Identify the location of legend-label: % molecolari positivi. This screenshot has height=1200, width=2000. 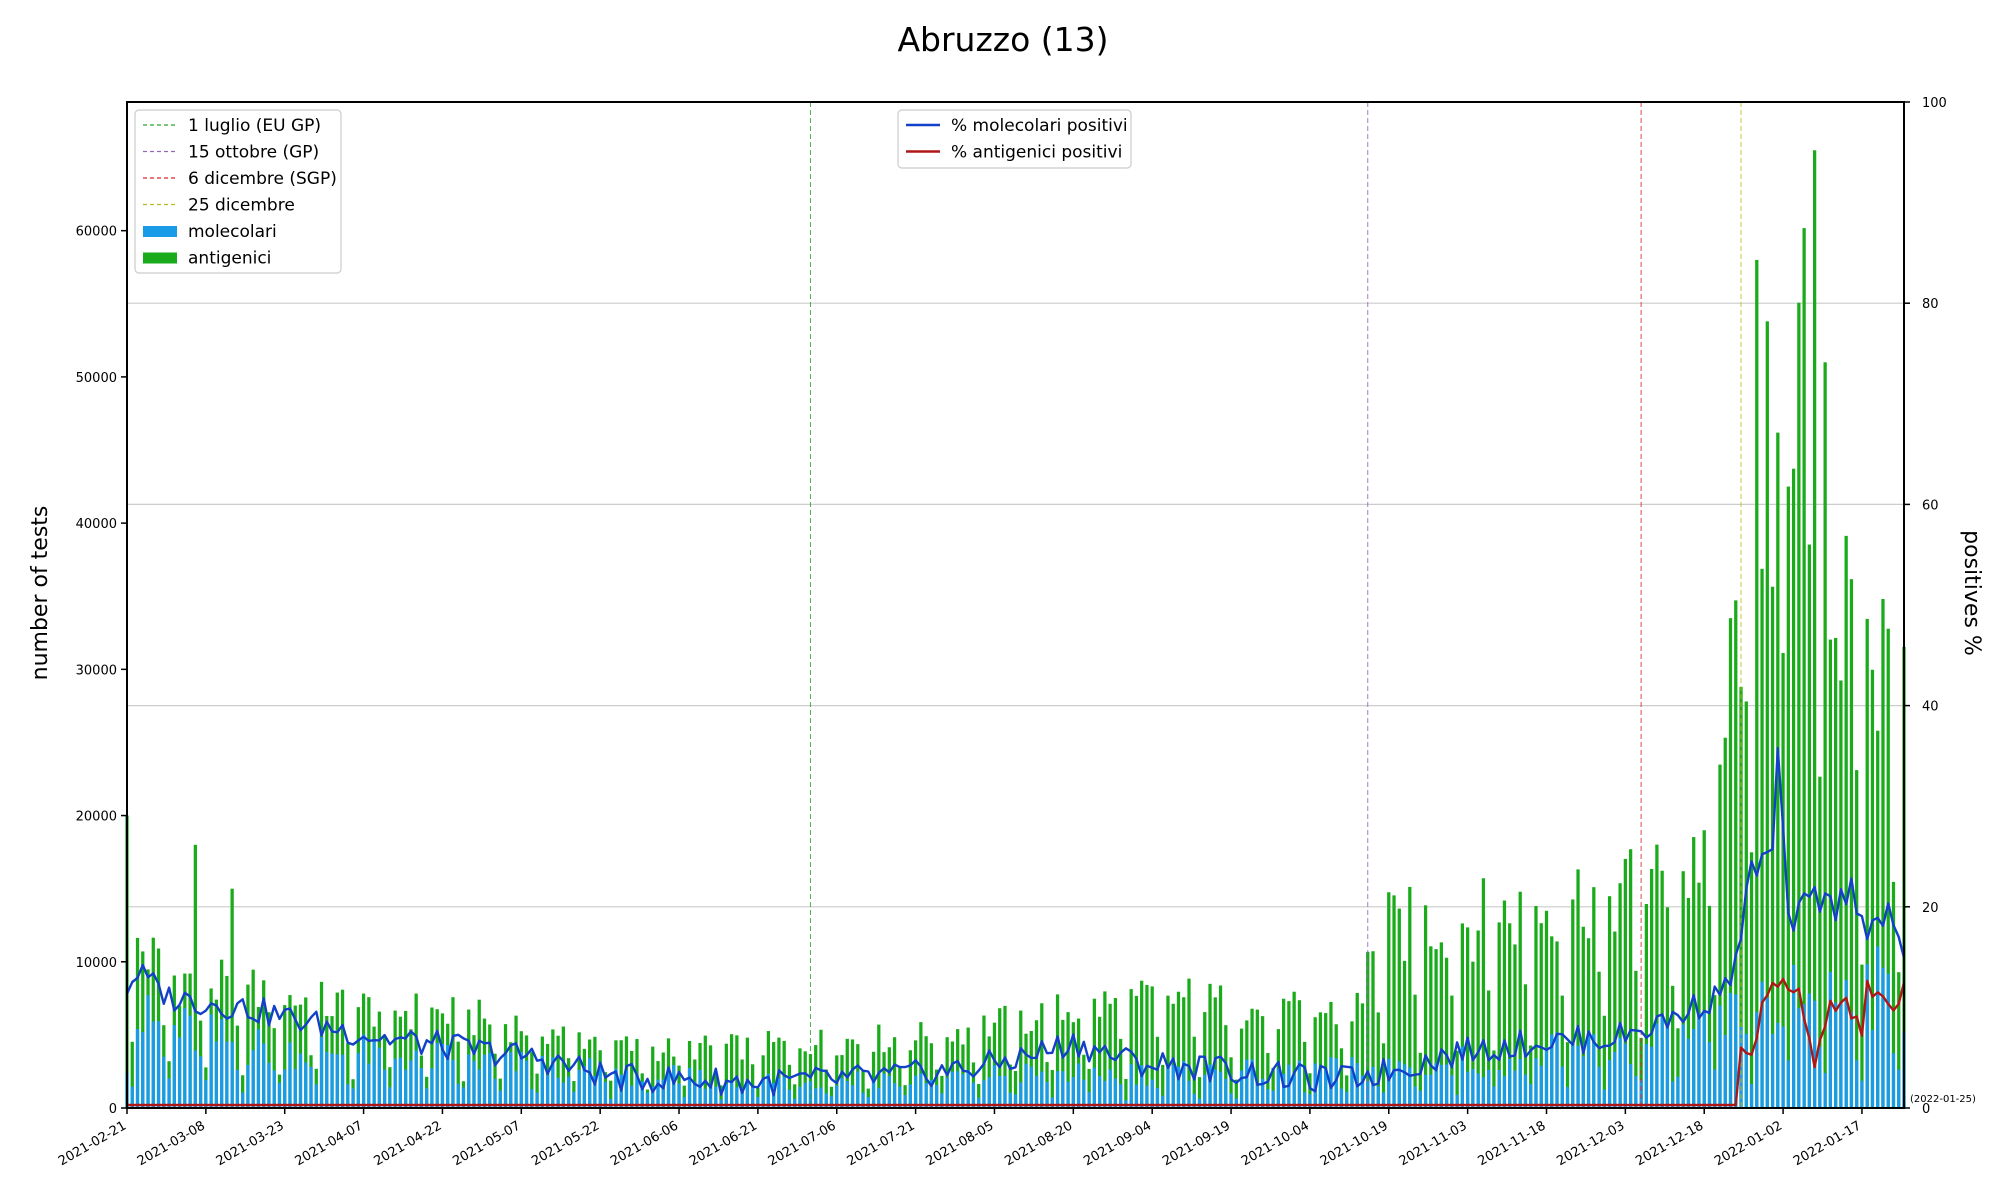
(1039, 126).